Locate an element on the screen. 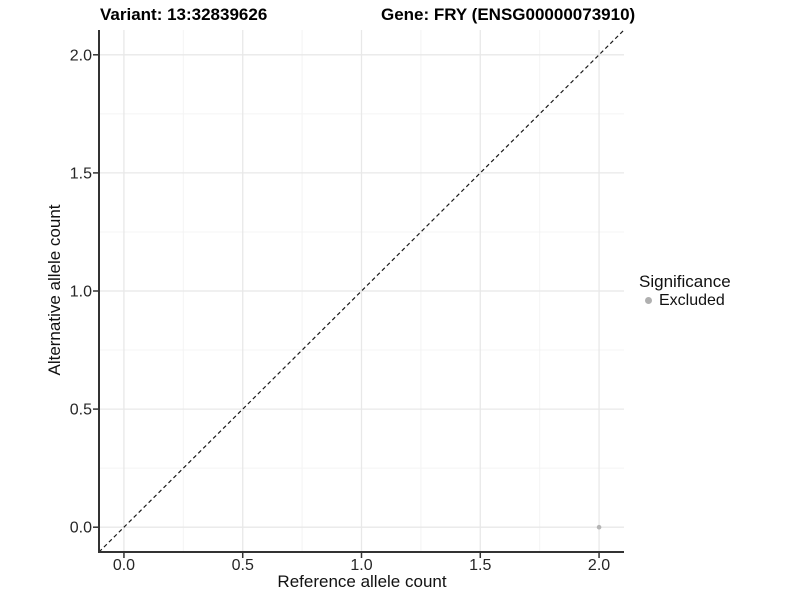  y-tick-label: 2.0 is located at coordinates (81, 55).